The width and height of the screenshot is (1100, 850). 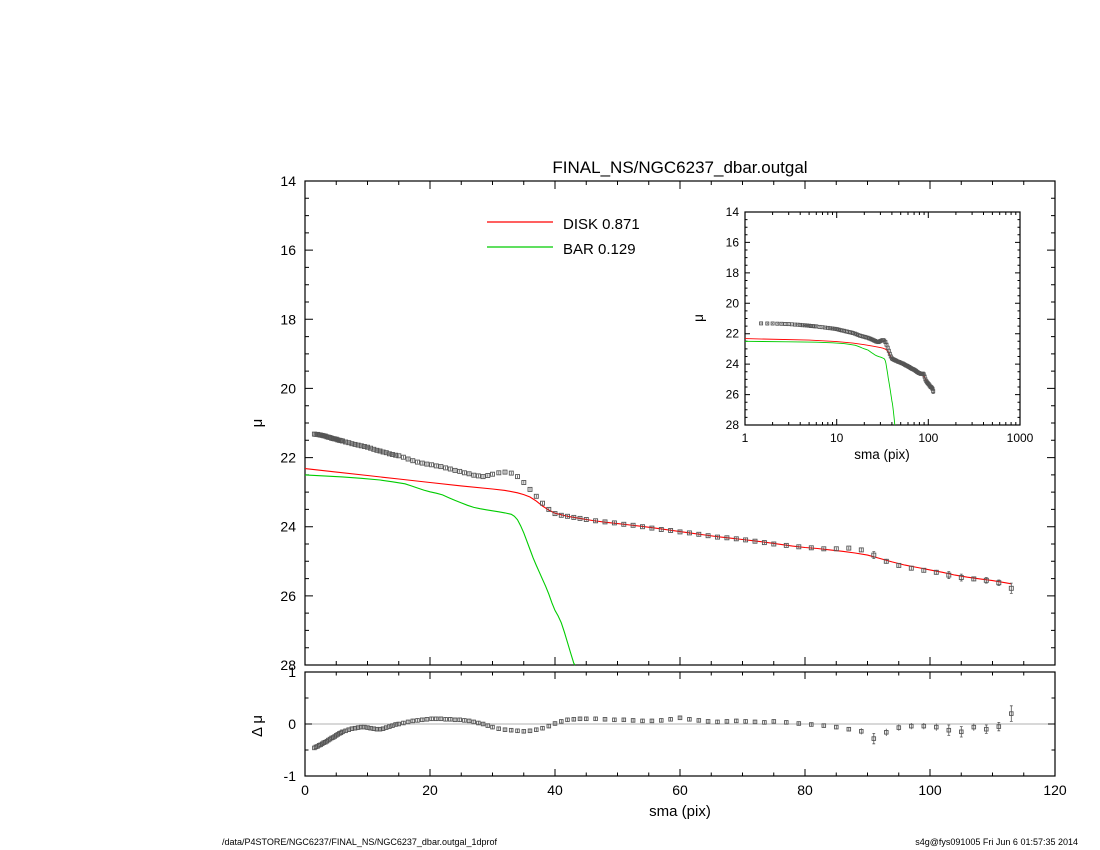 I want to click on x-tick-label: 120, so click(x=1055, y=790).